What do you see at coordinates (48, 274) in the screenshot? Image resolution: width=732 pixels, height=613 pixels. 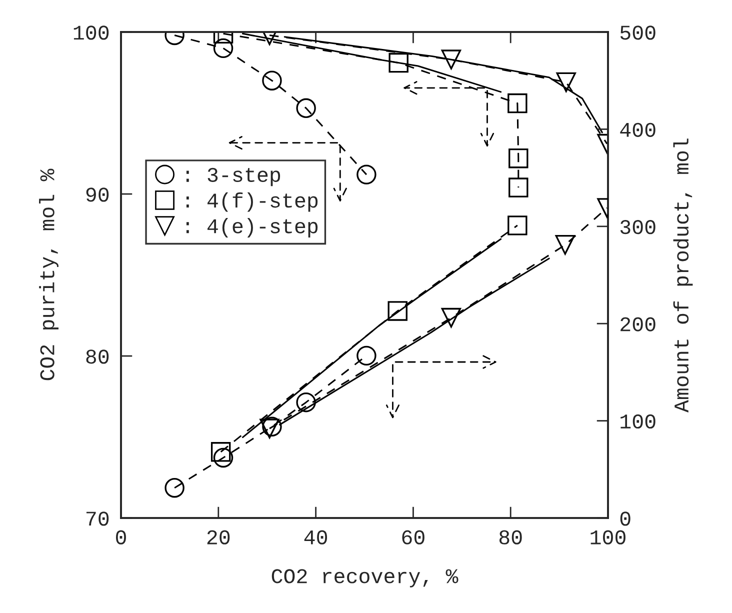 I see `y-axis-title: CO2 purity, mol %` at bounding box center [48, 274].